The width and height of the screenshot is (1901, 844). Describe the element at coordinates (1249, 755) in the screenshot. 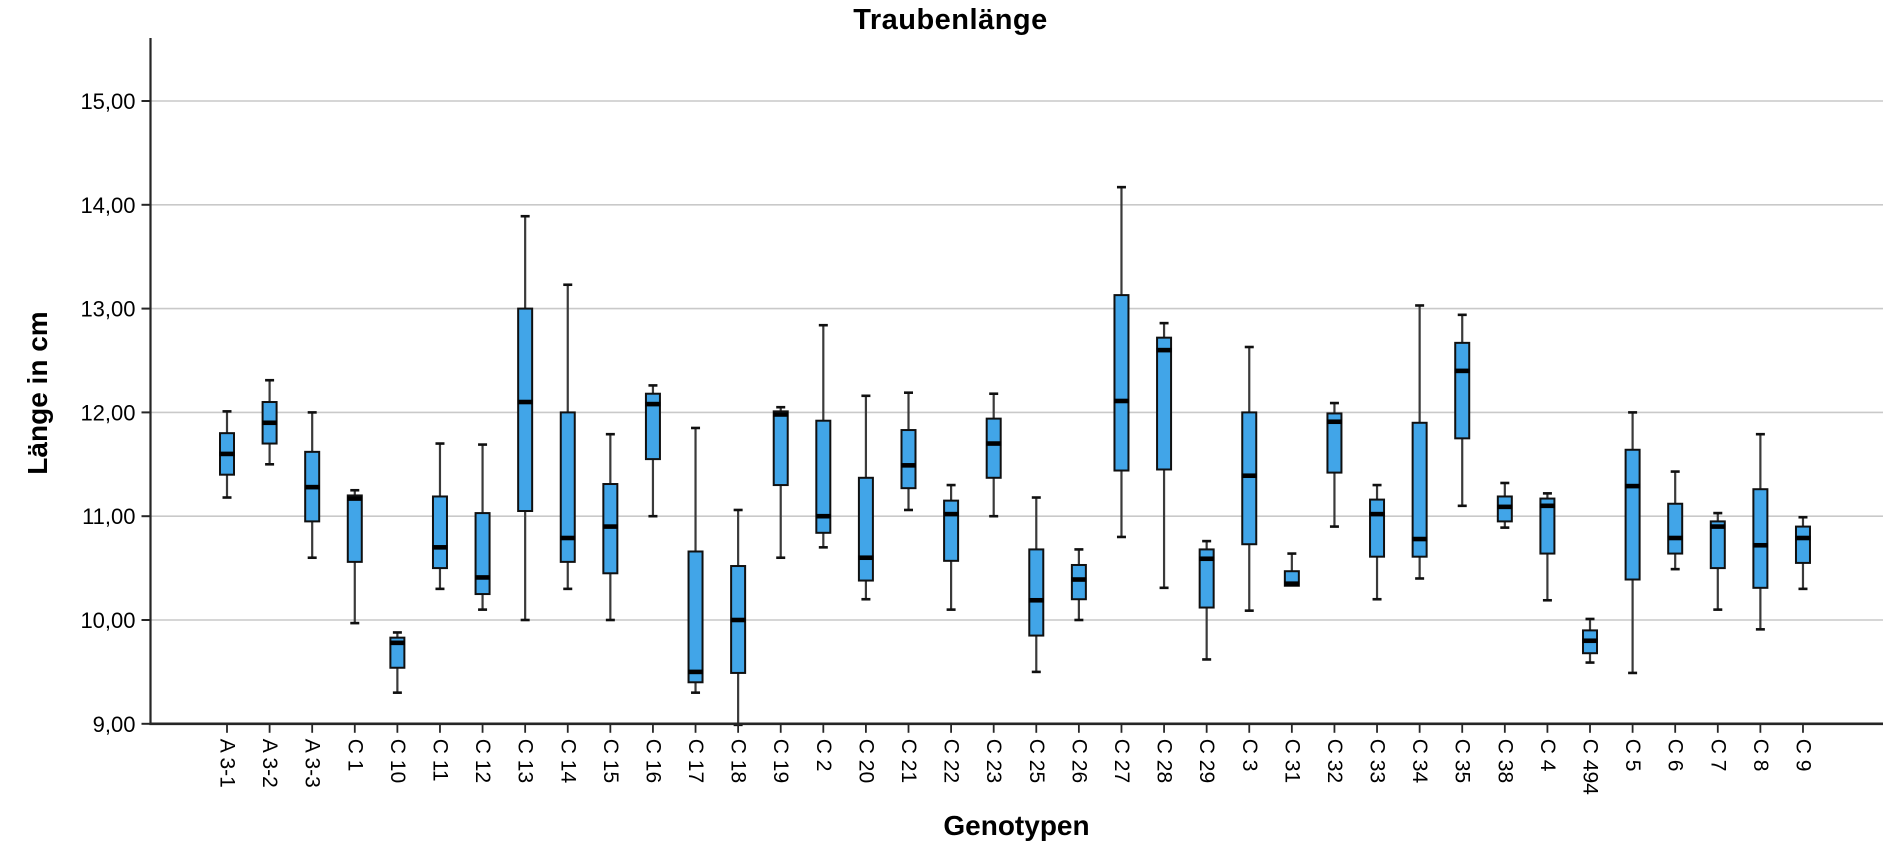

I see `x-tick-label: C 3` at that location.